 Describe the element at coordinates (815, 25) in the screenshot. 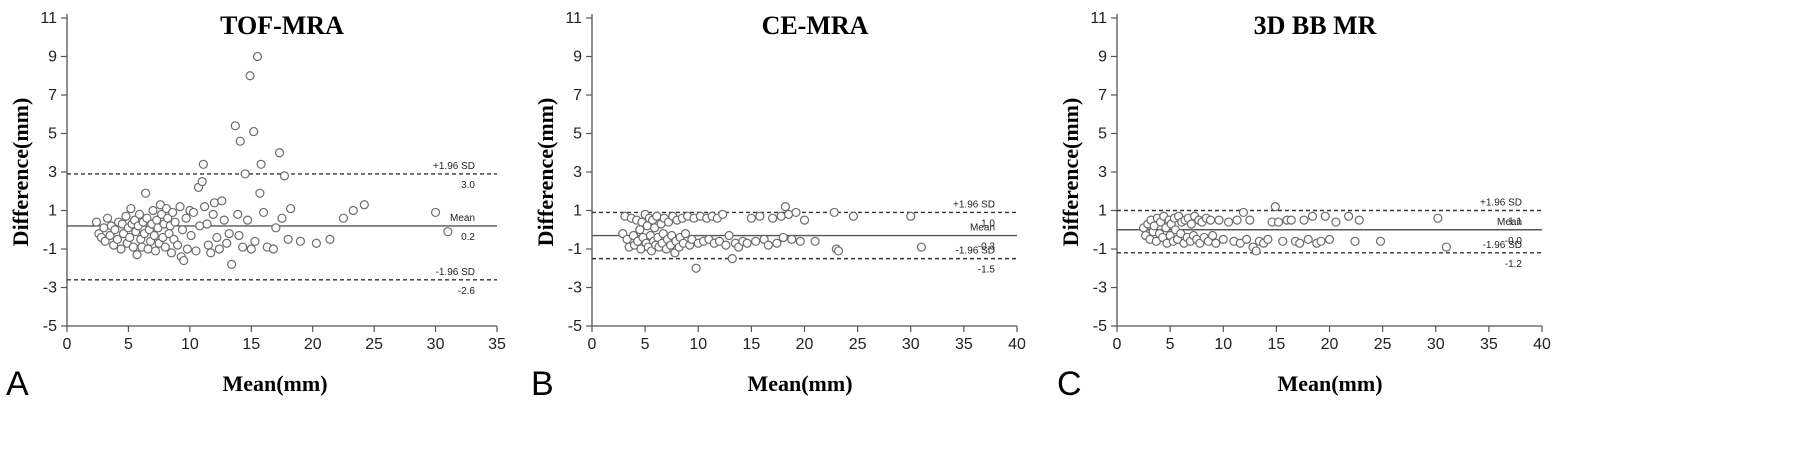

I see `chart-title: CE-MRA` at that location.